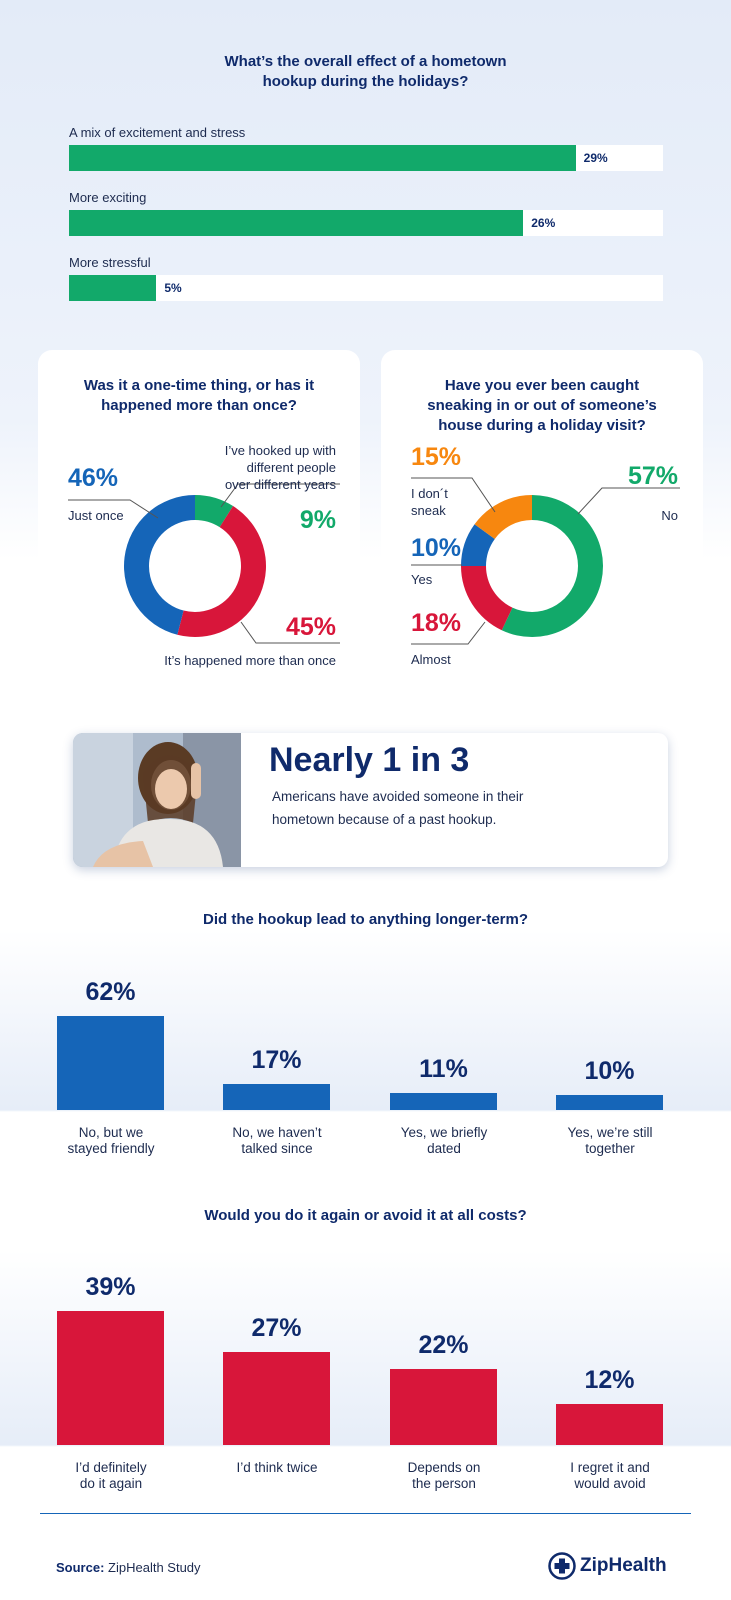 The width and height of the screenshot is (731, 1600). I want to click on donut1-label-more-than-once: It’s happened more than once, so click(250, 660).